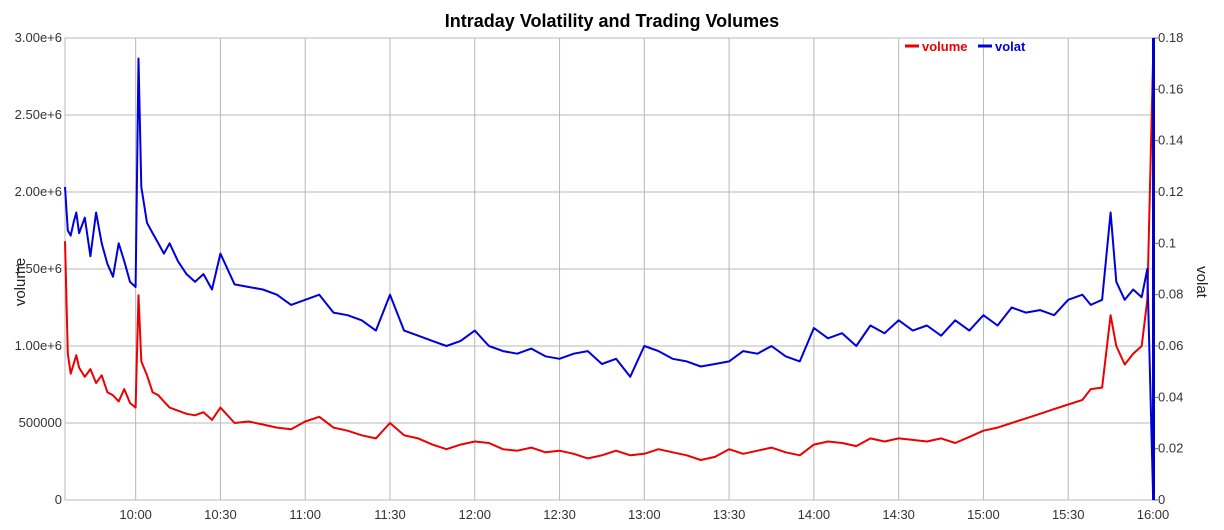 This screenshot has width=1224, height=530. What do you see at coordinates (1170, 140) in the screenshot?
I see `y-right-tick-label: 0.14` at bounding box center [1170, 140].